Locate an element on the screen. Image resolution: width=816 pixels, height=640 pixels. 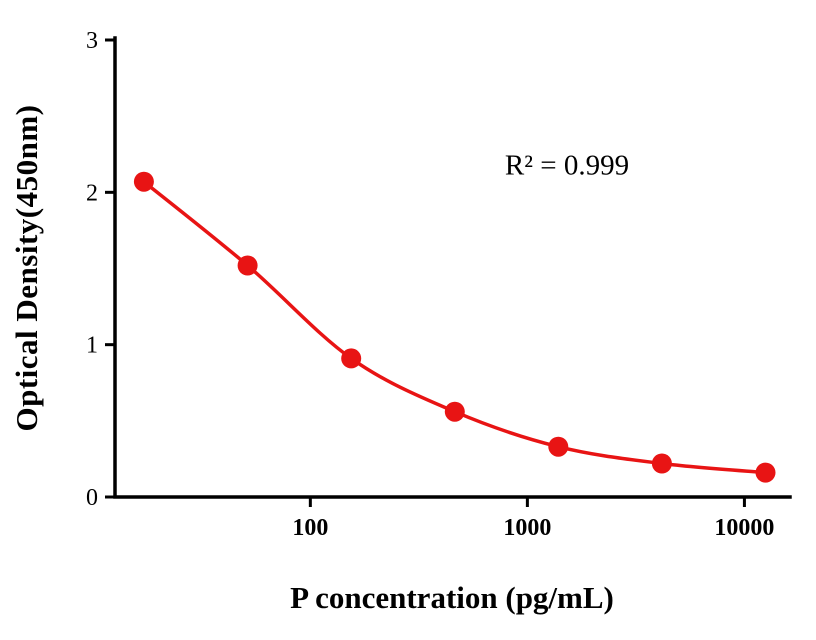
y-tick-label: 0 is located at coordinates (92, 498).